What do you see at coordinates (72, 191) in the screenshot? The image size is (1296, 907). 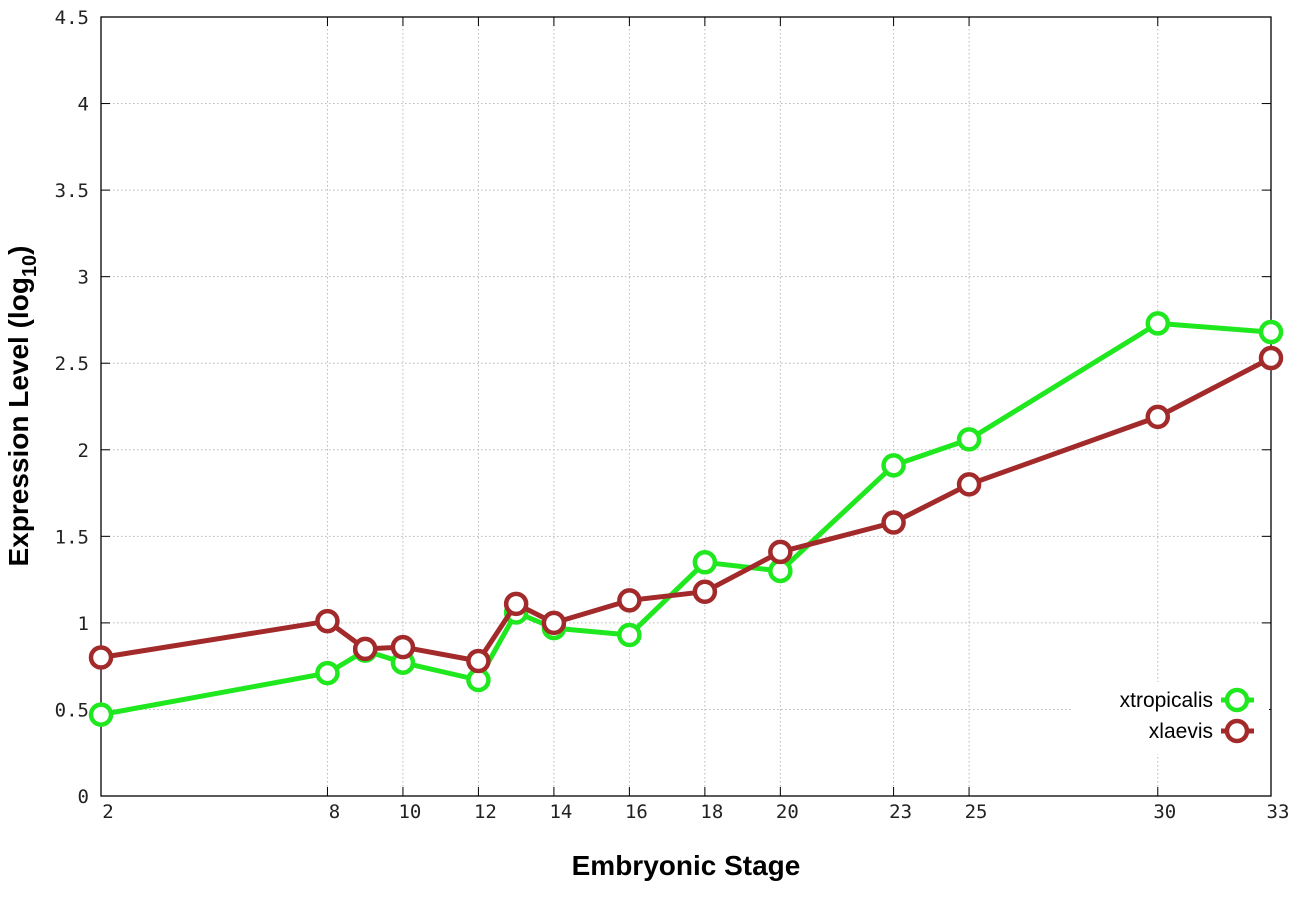 I see `y-tick-label: 3.5` at bounding box center [72, 191].